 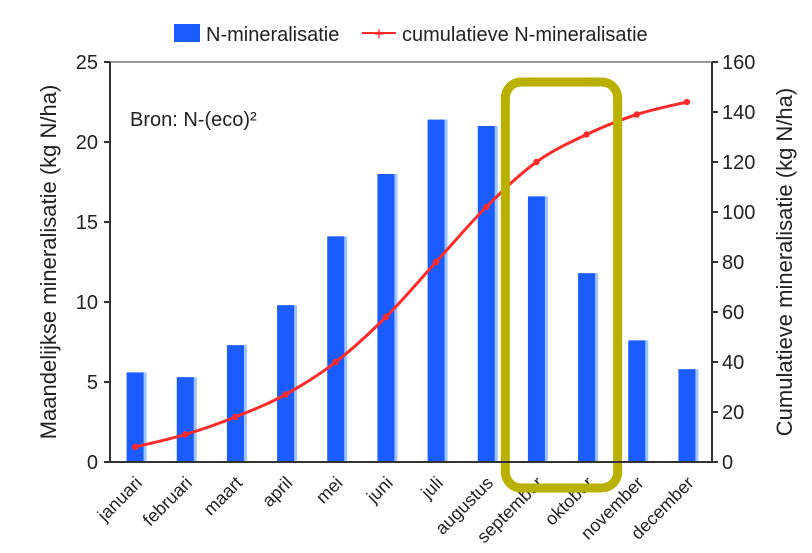 What do you see at coordinates (727, 463) in the screenshot?
I see `y-right-tick-label: 0` at bounding box center [727, 463].